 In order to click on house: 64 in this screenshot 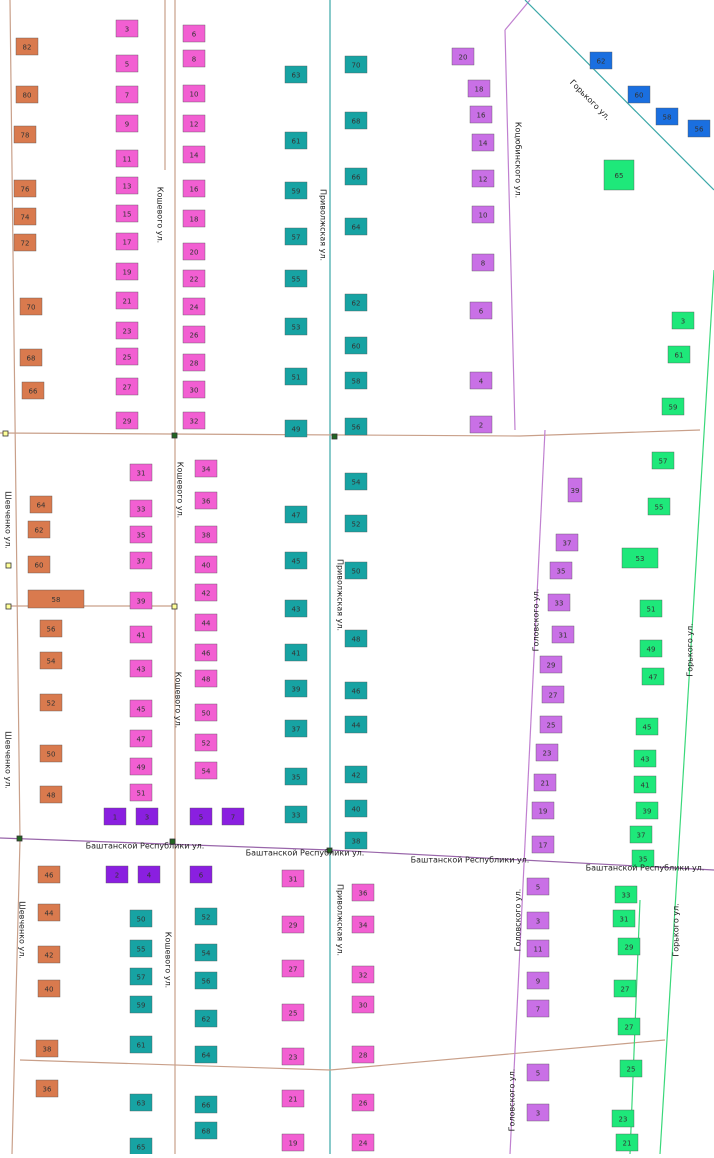, I will do `click(41, 504)`.